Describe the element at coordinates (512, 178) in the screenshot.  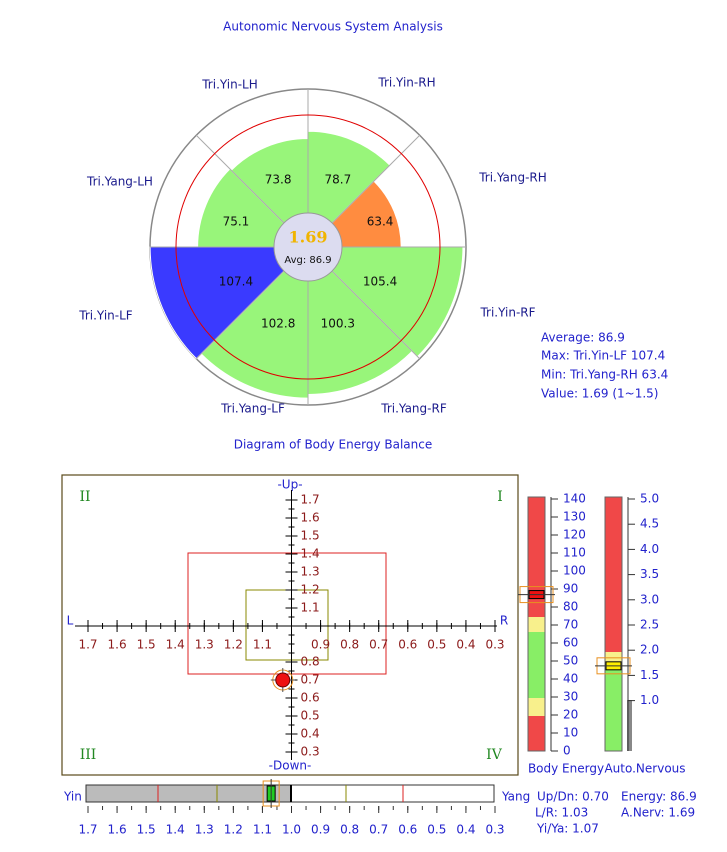
I see `sector-label: Tri.Yang-RH` at that location.